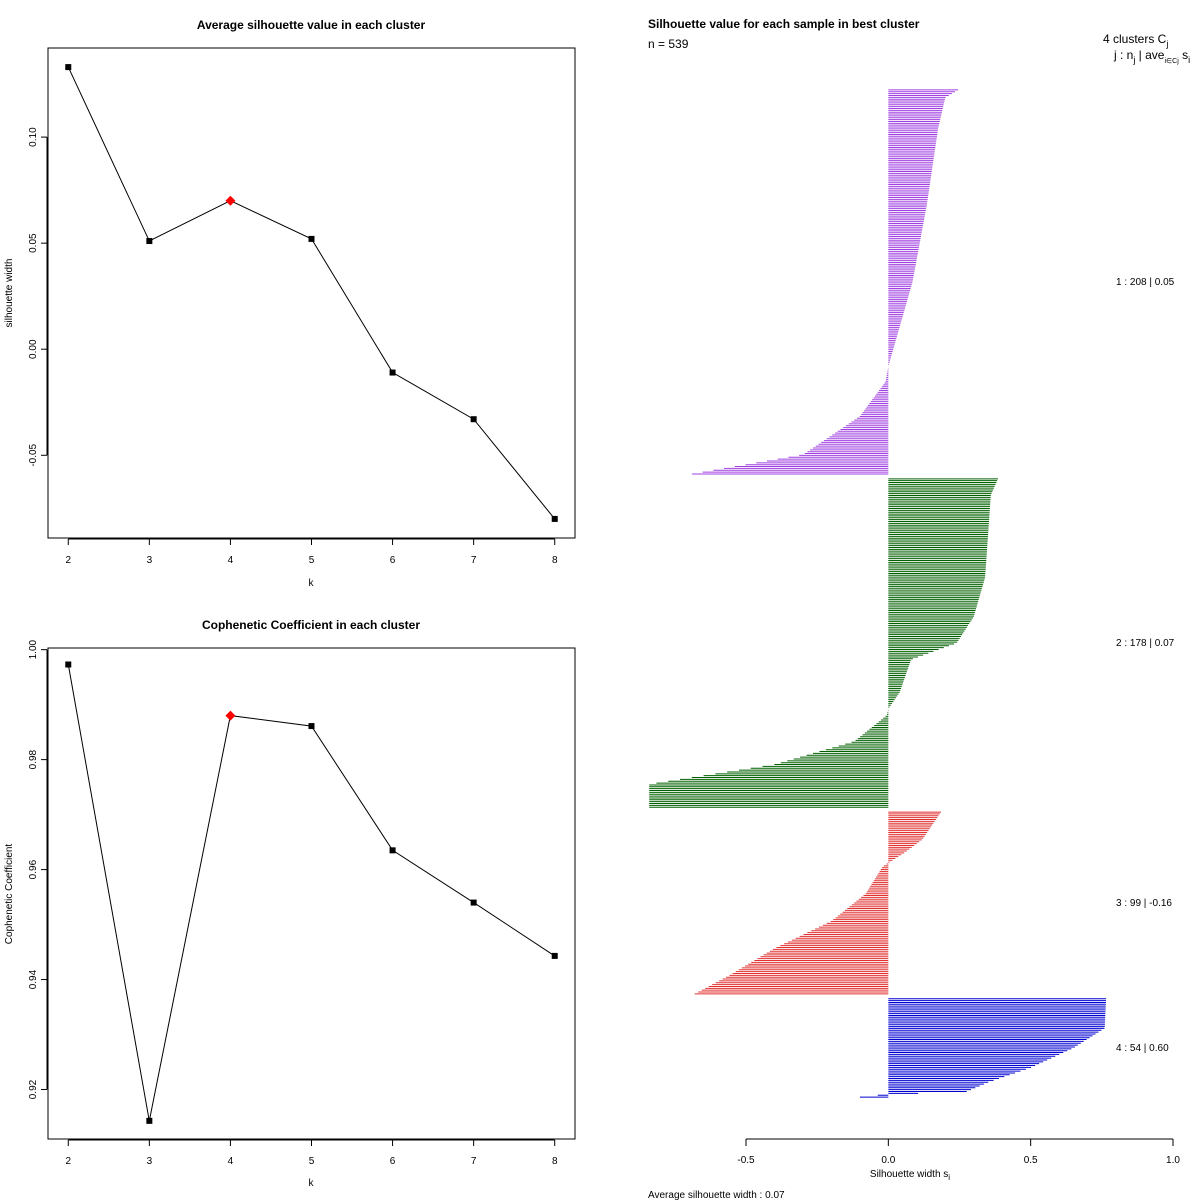 This screenshot has height=1200, width=1200. Describe the element at coordinates (1145, 643) in the screenshot. I see `cluster-label: 2 : 178 | 0.07` at that location.